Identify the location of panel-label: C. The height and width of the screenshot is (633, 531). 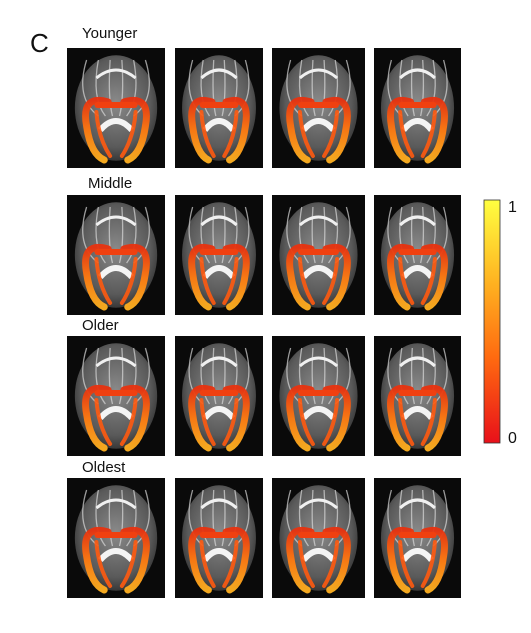
(39, 43).